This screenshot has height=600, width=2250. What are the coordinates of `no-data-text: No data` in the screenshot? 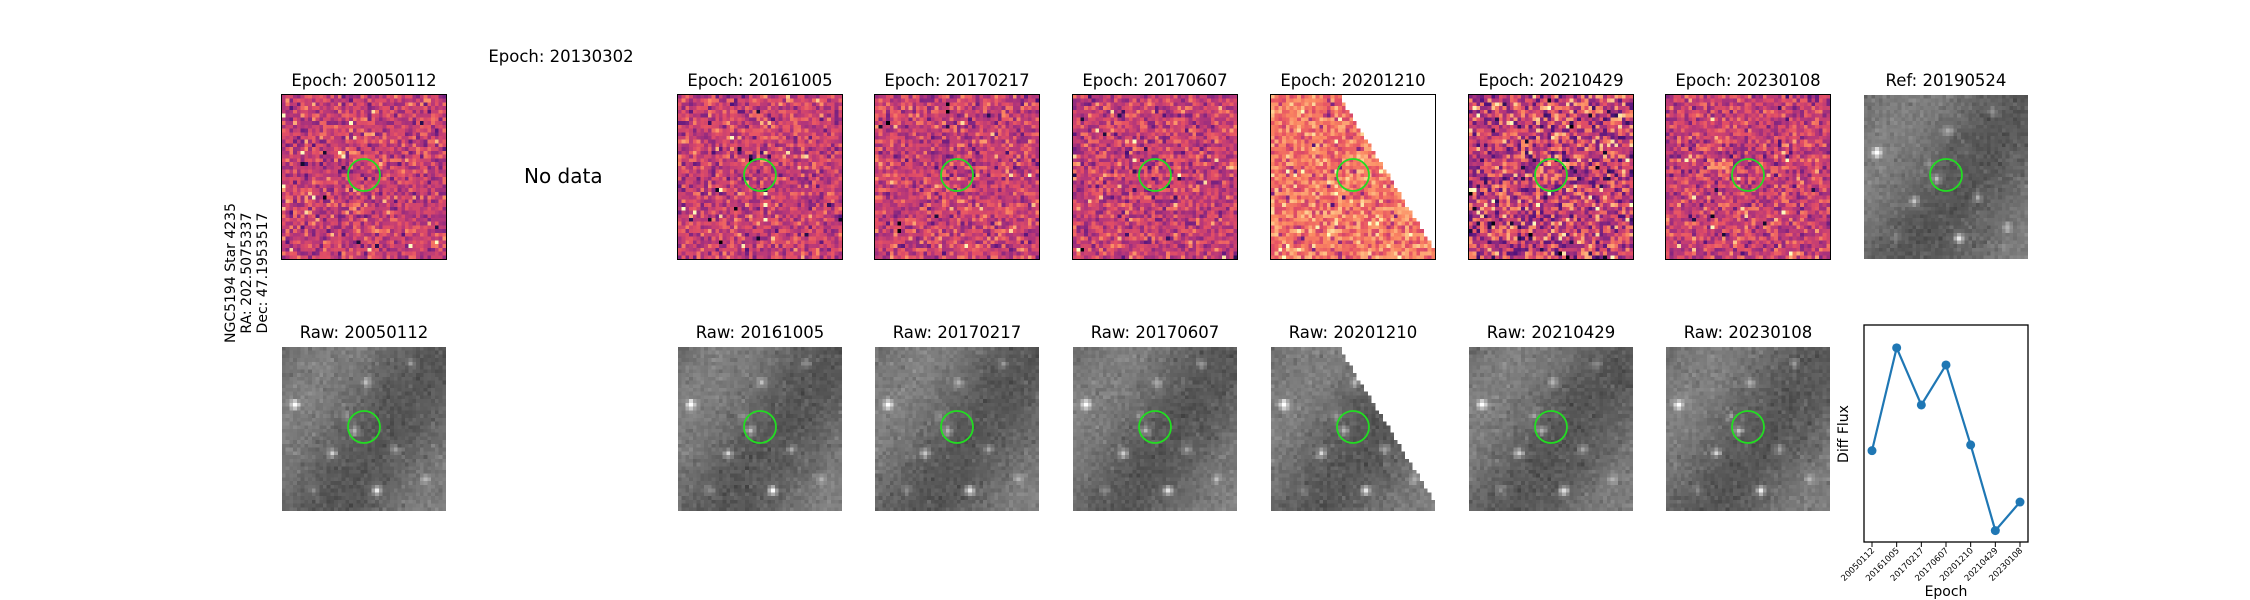 It's located at (563, 176).